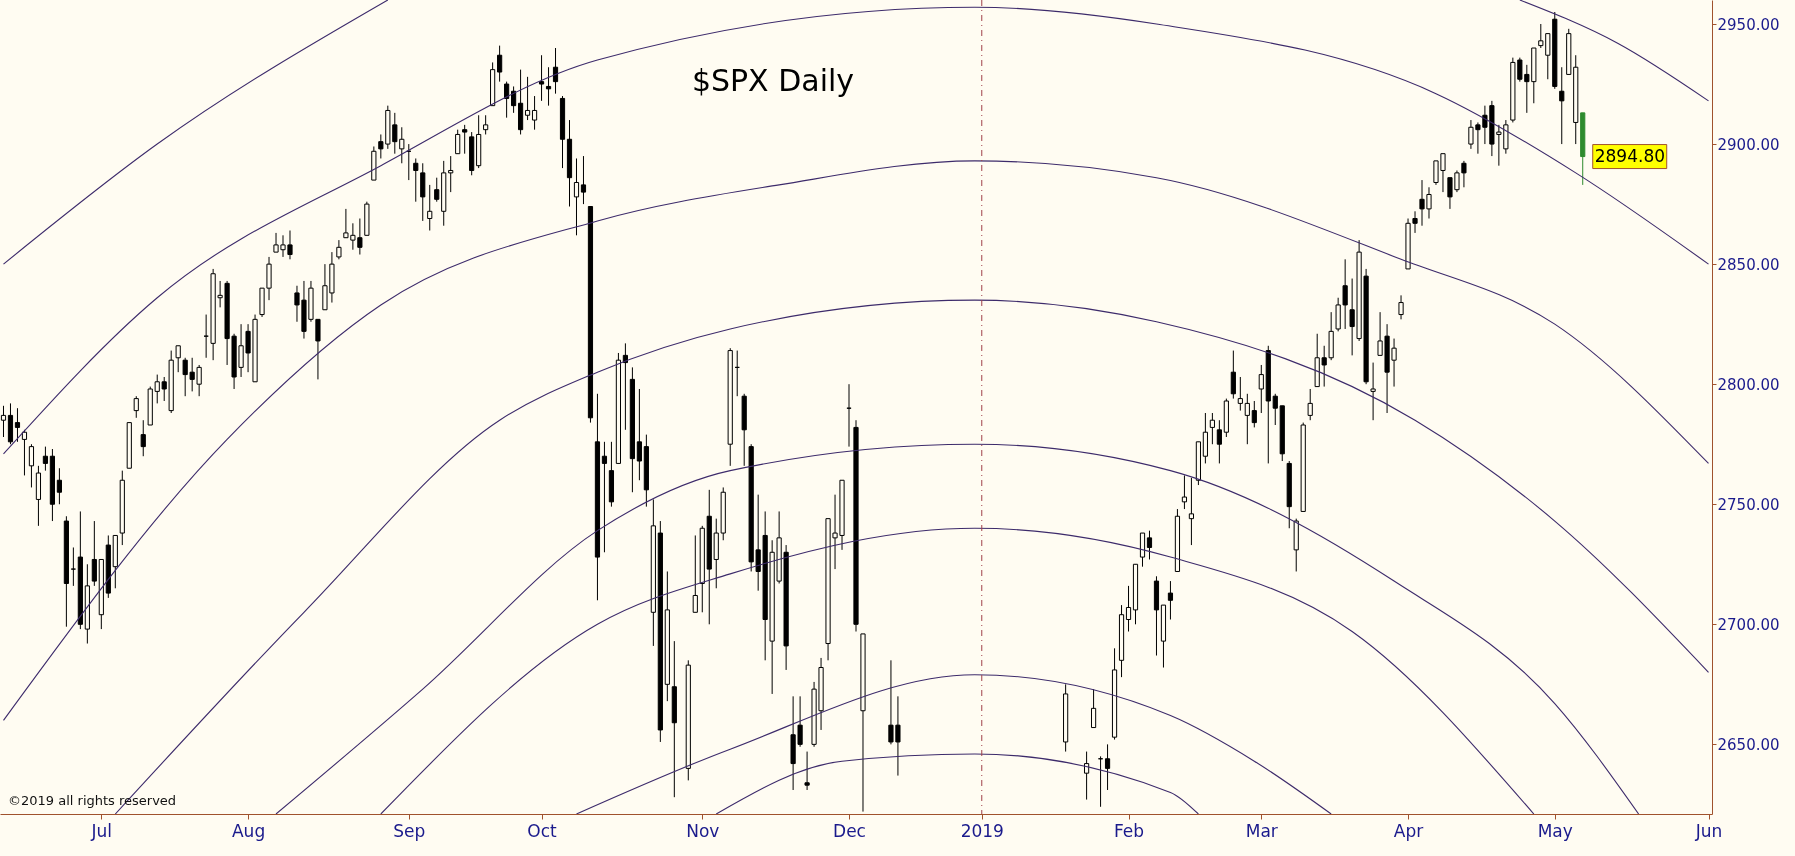 This screenshot has width=1795, height=856. Describe the element at coordinates (542, 830) in the screenshot. I see `x-tick-label: Oct` at that location.